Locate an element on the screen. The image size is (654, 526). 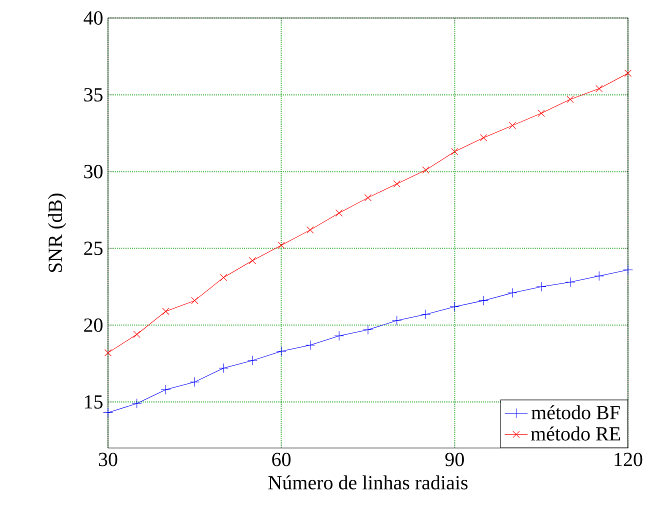
x-tick-label: 60 is located at coordinates (281, 459).